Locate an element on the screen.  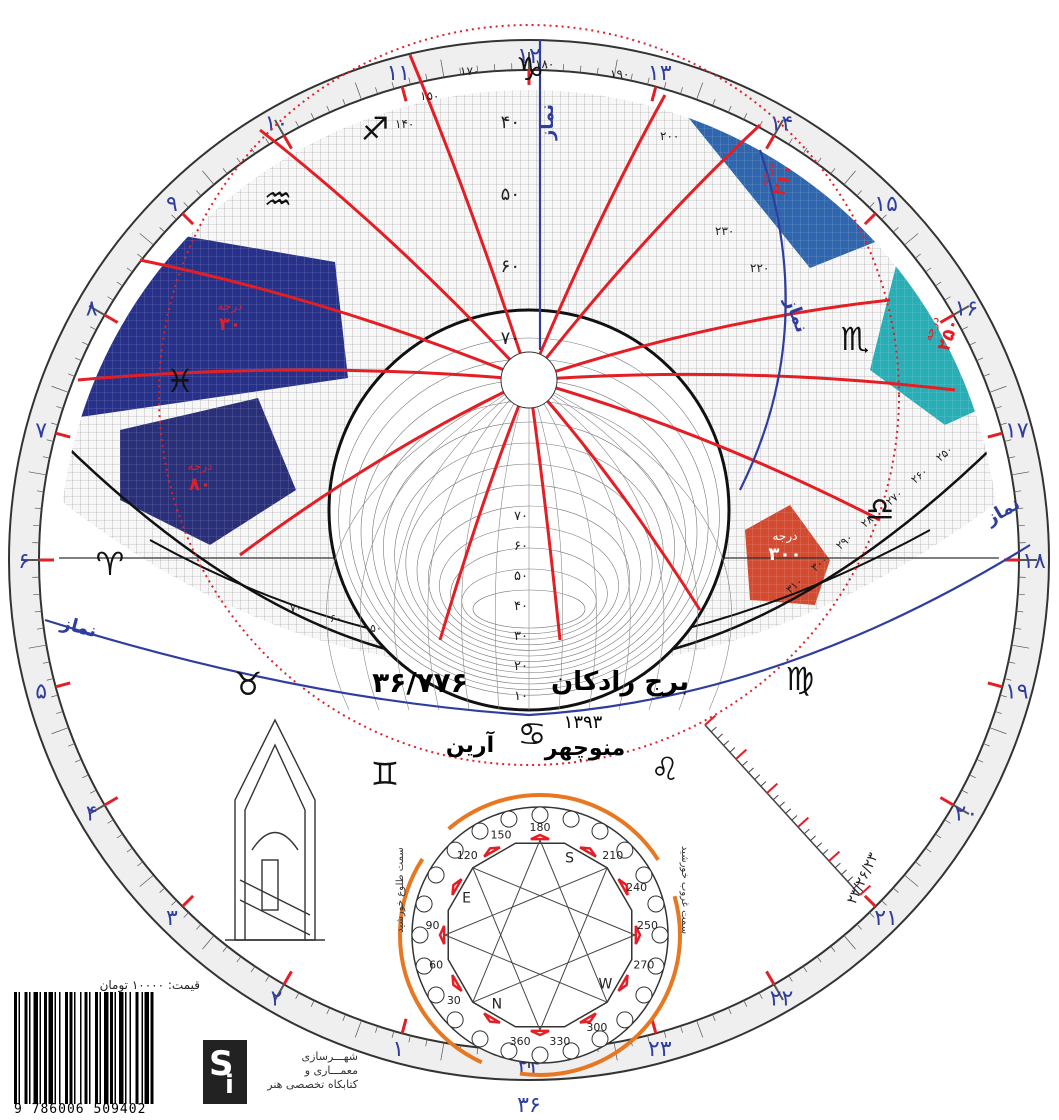
center-title: برج رادکان is located at coordinates (620, 682).